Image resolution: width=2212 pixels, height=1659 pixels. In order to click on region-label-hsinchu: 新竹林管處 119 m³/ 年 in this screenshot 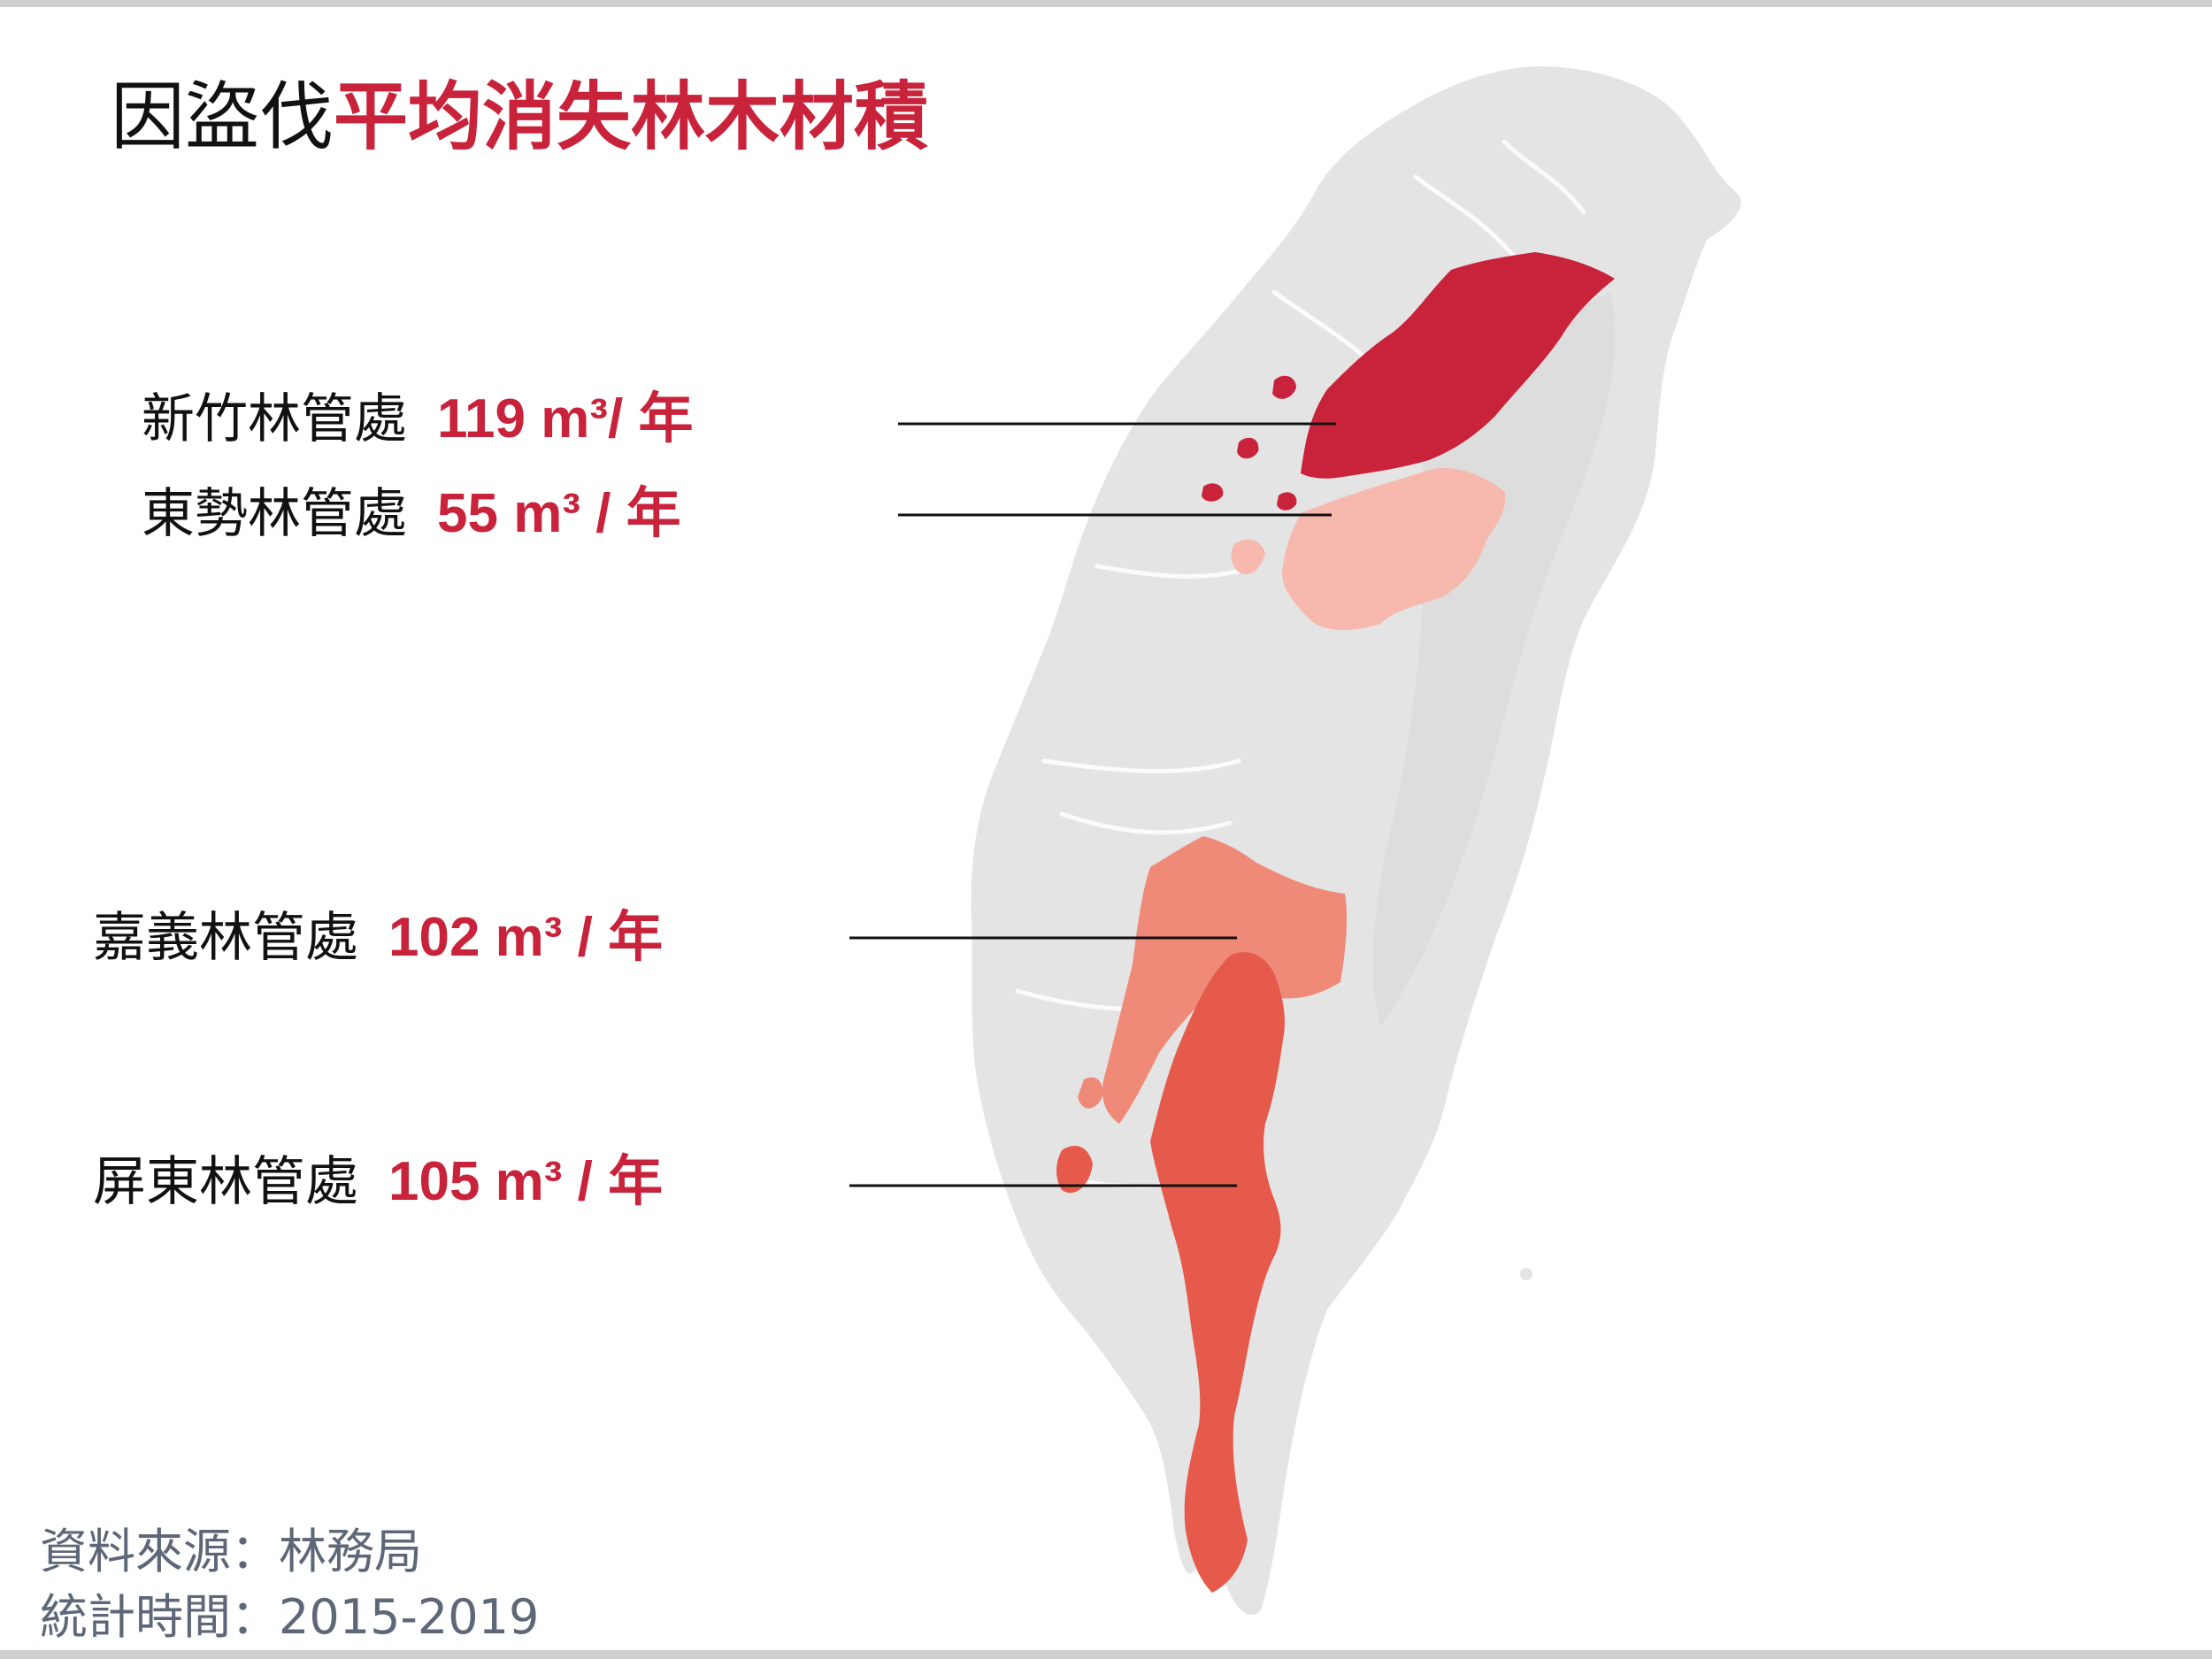, I will do `click(418, 419)`.